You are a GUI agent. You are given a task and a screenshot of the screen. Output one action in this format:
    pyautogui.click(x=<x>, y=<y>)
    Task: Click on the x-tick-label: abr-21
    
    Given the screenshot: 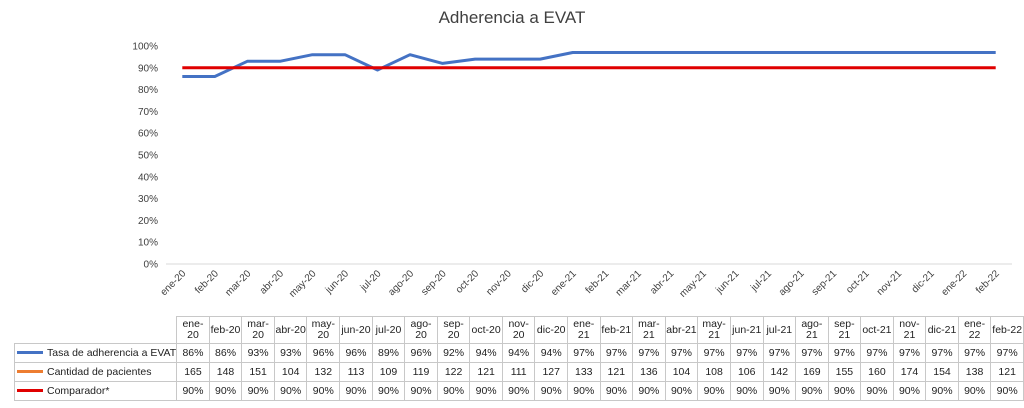 What is the action you would take?
    pyautogui.click(x=662, y=282)
    